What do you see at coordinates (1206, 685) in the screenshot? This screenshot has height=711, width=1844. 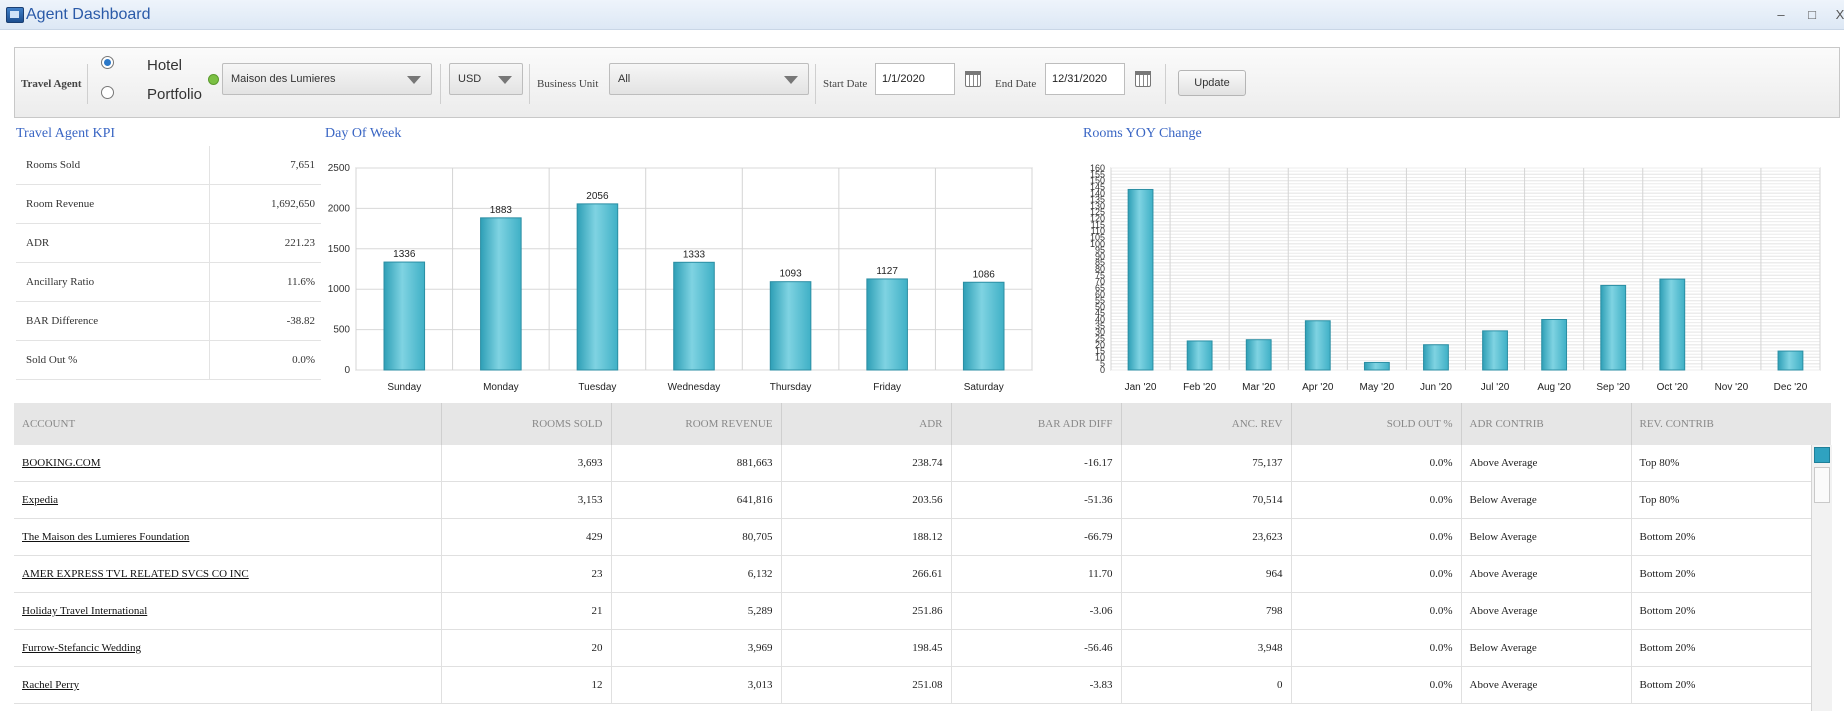 I see `table-cell: 0` at bounding box center [1206, 685].